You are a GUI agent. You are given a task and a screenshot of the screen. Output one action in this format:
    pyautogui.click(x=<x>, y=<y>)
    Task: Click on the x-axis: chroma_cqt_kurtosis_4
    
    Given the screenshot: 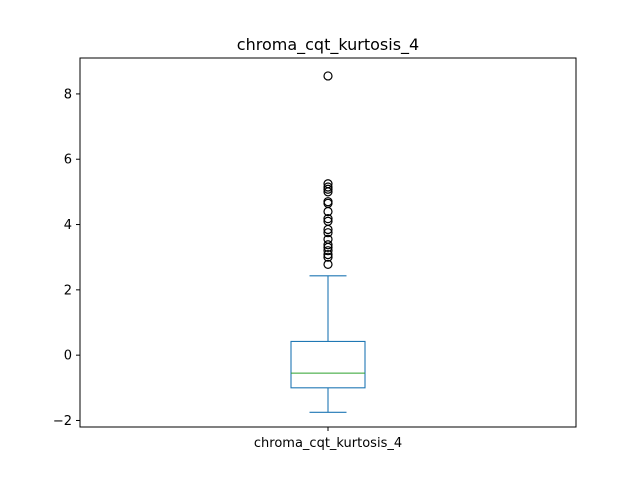 What is the action you would take?
    pyautogui.click(x=328, y=439)
    